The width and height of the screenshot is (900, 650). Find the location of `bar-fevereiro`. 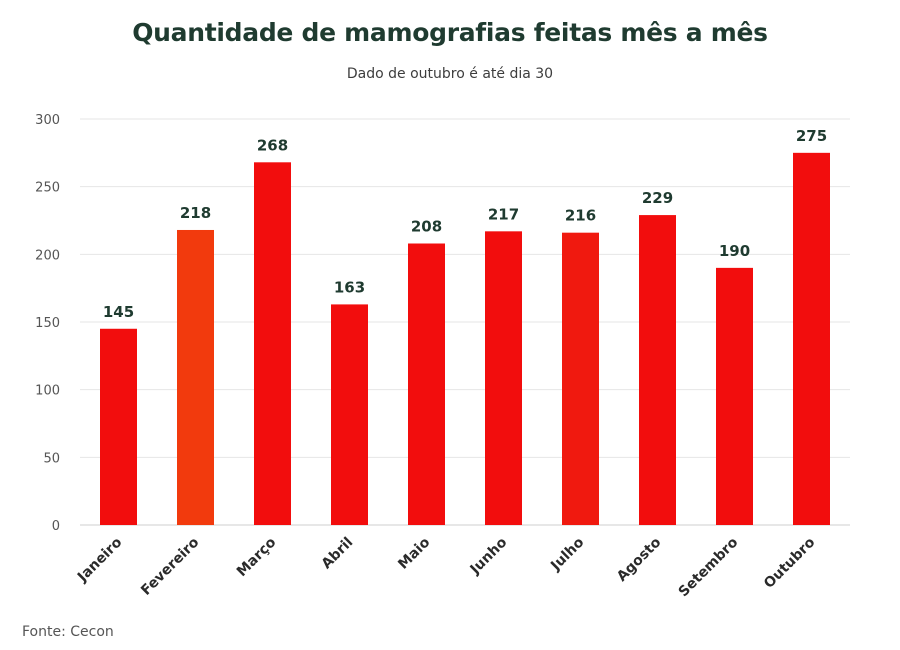

bar-fevereiro is located at coordinates (195, 377).